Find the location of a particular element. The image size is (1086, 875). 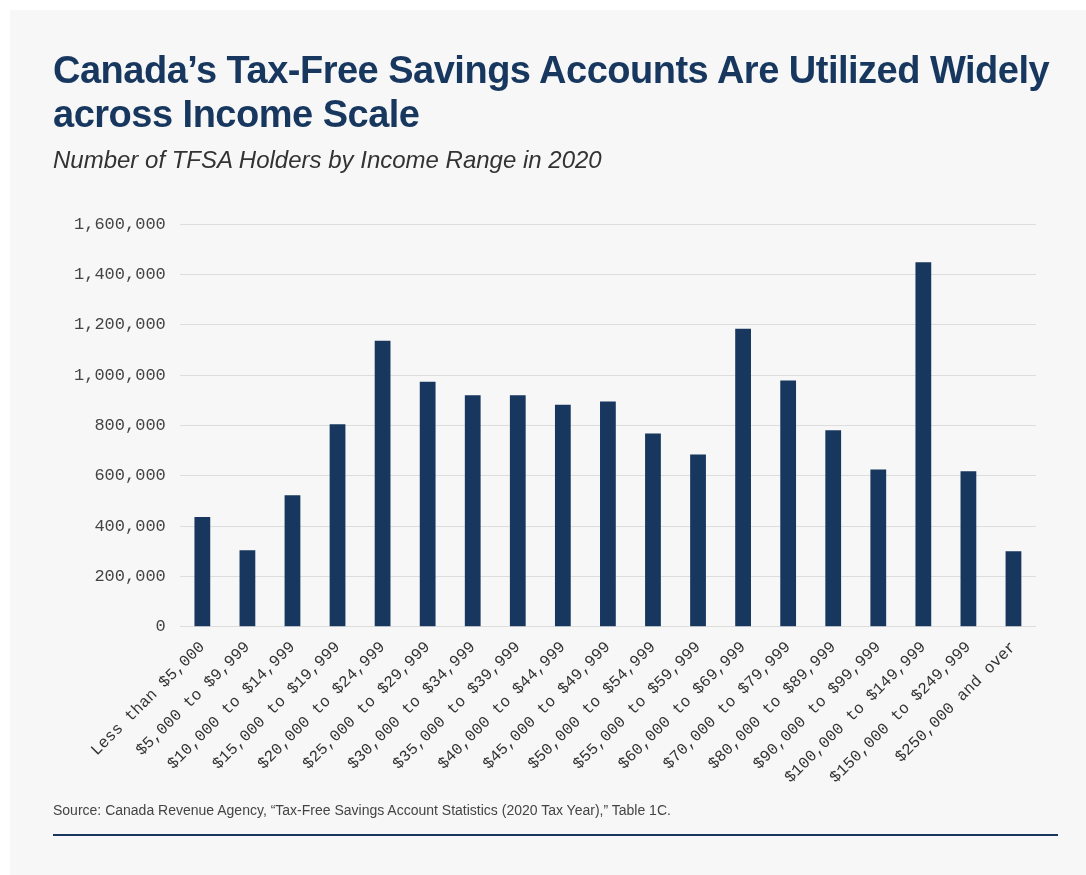

y-tick-label: 1,600,000 is located at coordinates (119, 224).